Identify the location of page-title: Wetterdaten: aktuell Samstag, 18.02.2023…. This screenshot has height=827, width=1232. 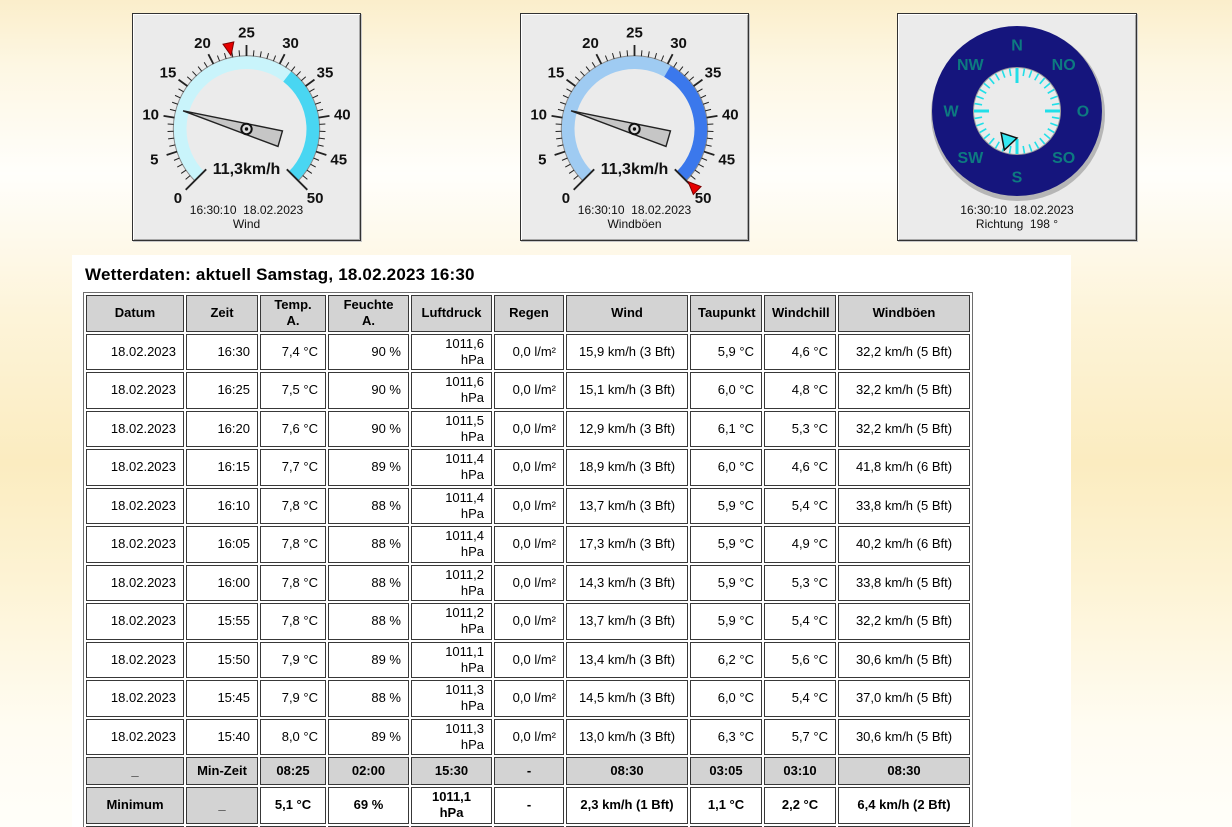
(280, 274).